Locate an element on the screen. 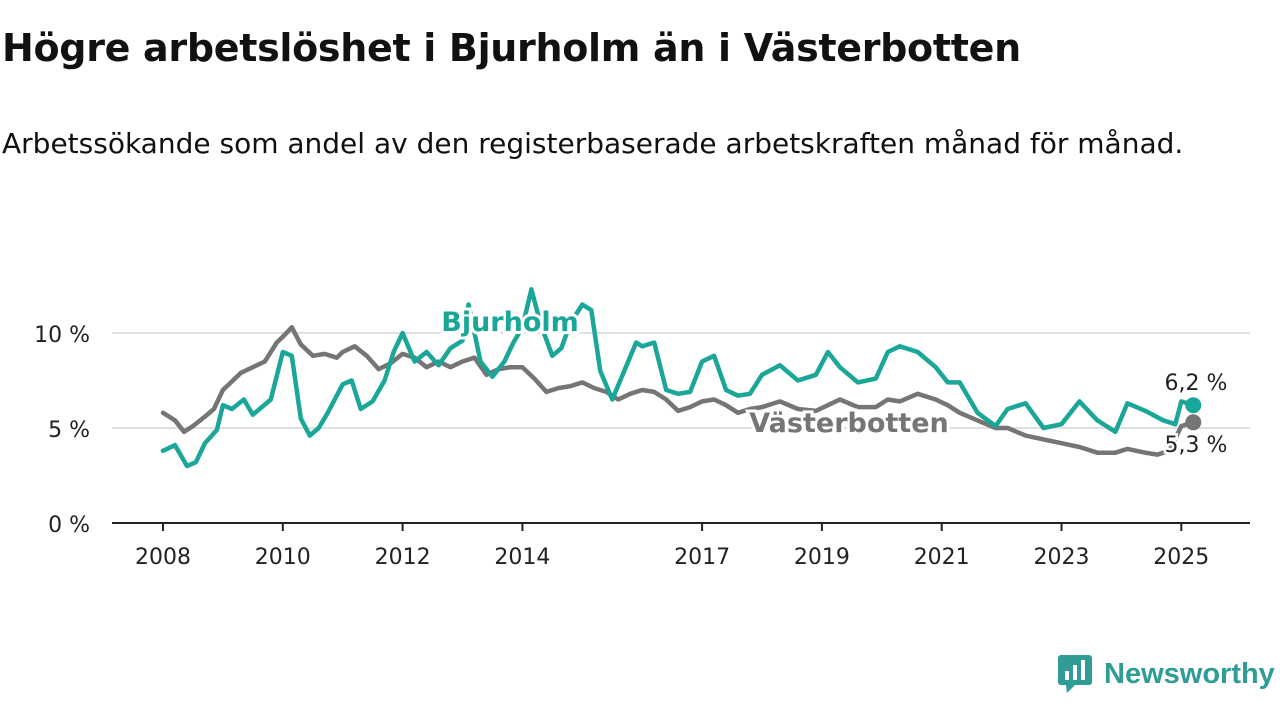  x-tick-label: 2008 is located at coordinates (163, 557).